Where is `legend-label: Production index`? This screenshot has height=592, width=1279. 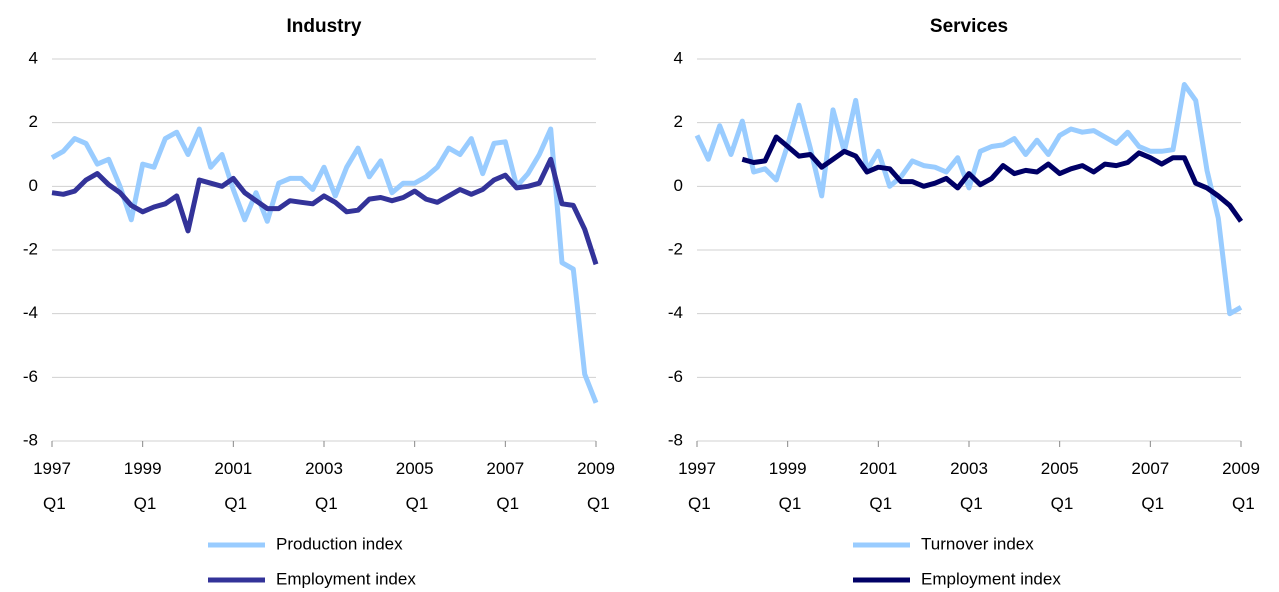
legend-label: Production index is located at coordinates (339, 543).